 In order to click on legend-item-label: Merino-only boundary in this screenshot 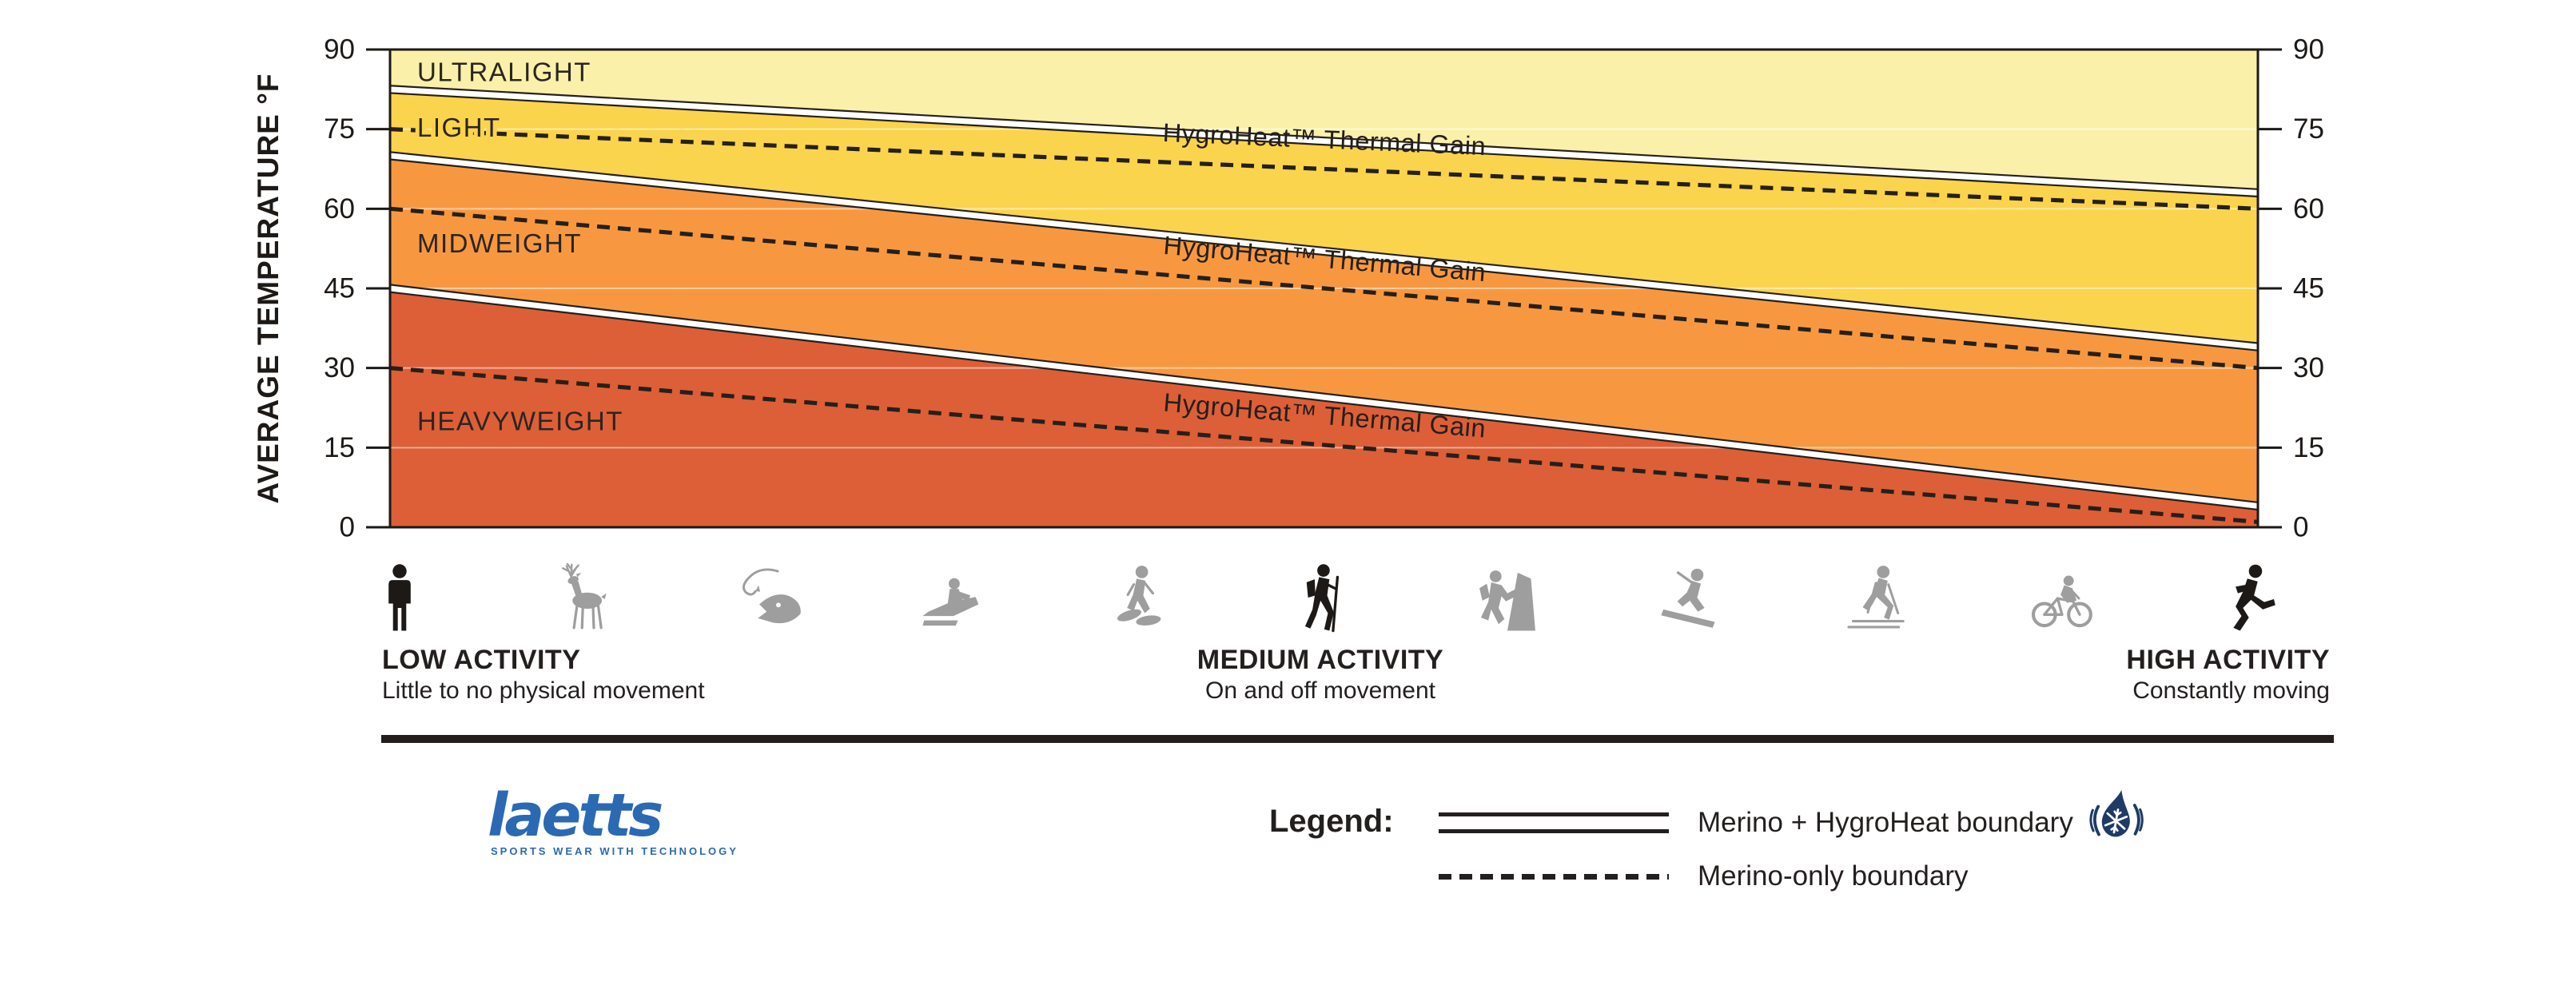, I will do `click(1833, 876)`.